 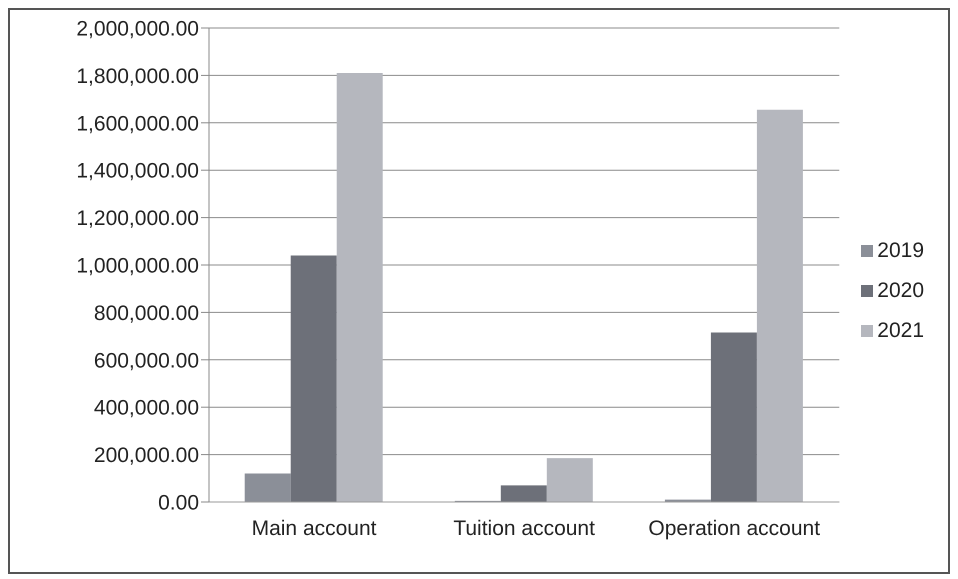 What do you see at coordinates (146, 313) in the screenshot?
I see `y-tick-label: 800,000.00` at bounding box center [146, 313].